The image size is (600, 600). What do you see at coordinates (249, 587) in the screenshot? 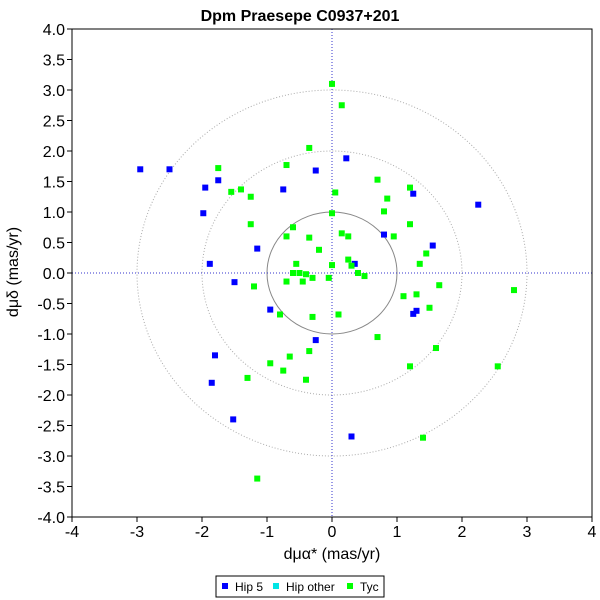
I see `legend-label-hip-5: Hip 5` at bounding box center [249, 587].